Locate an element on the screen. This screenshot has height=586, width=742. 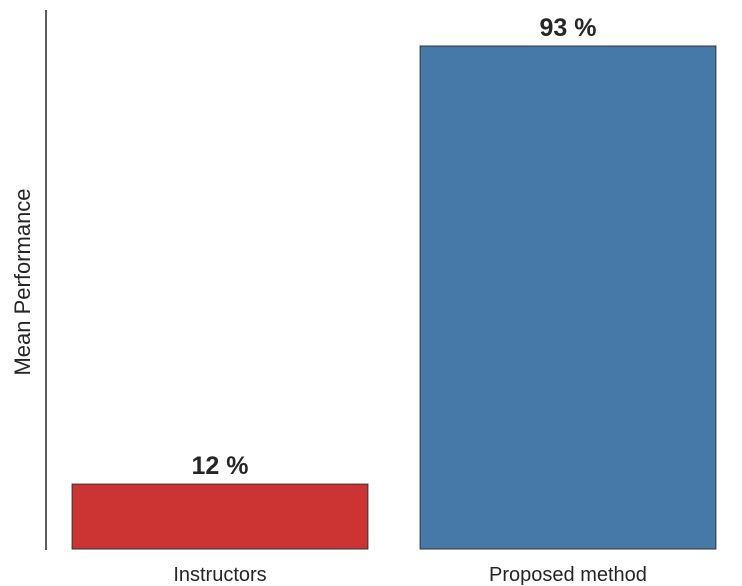
y-axis-label: Mean Performance is located at coordinates (22, 281).